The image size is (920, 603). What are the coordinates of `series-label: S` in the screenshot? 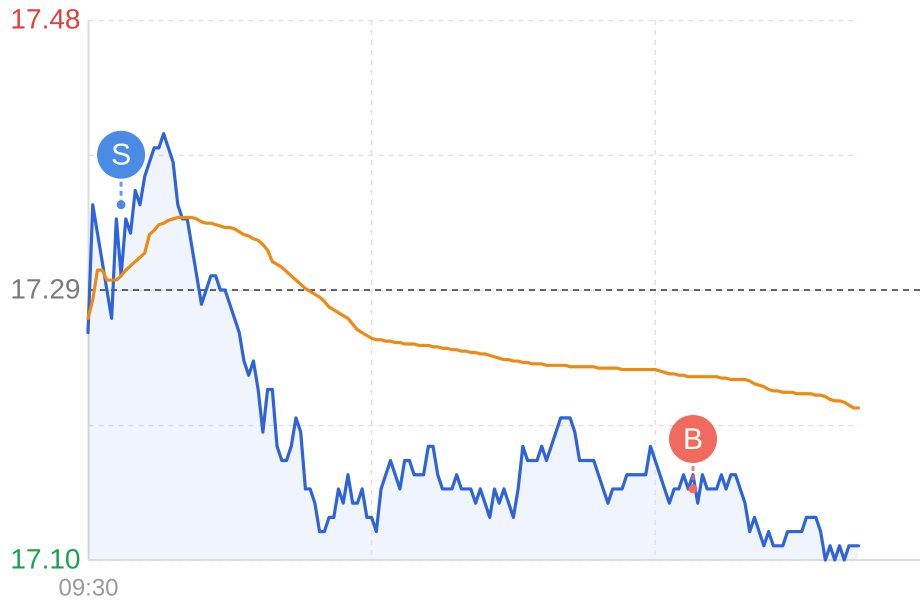 It's located at (121, 155).